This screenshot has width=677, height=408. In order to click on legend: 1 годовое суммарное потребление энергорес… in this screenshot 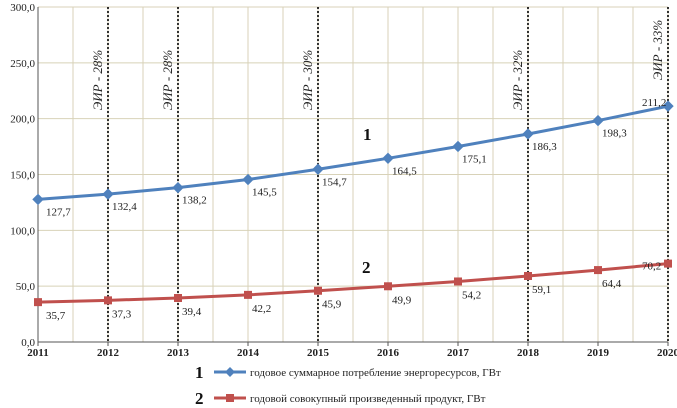, I will do `click(348, 385)`.